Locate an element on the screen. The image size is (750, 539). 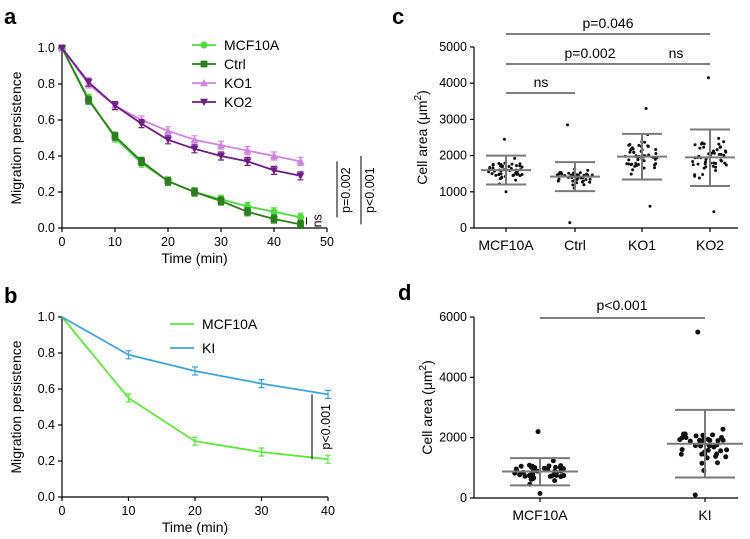
legend-label: KO1 is located at coordinates (238, 83).